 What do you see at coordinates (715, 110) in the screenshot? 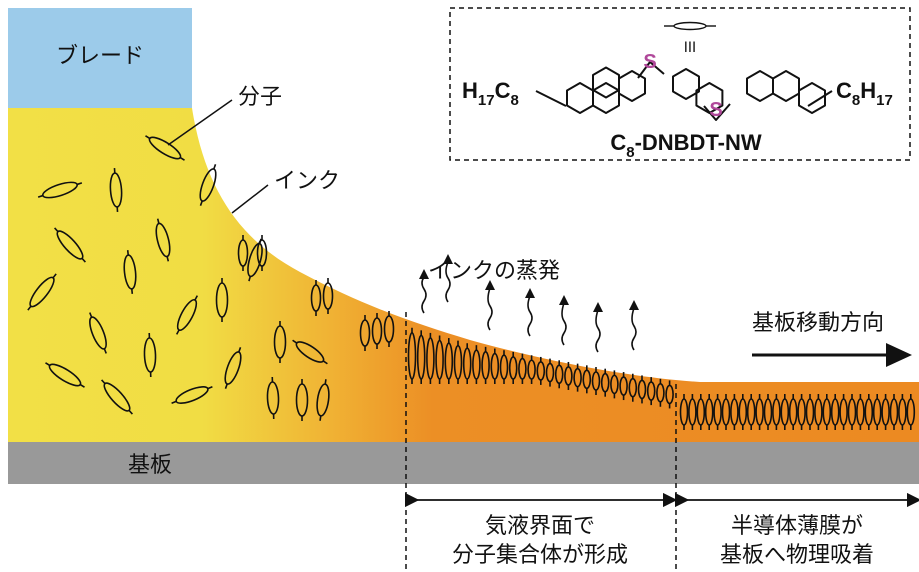
I see `sulfur-bottom: S` at bounding box center [715, 110].